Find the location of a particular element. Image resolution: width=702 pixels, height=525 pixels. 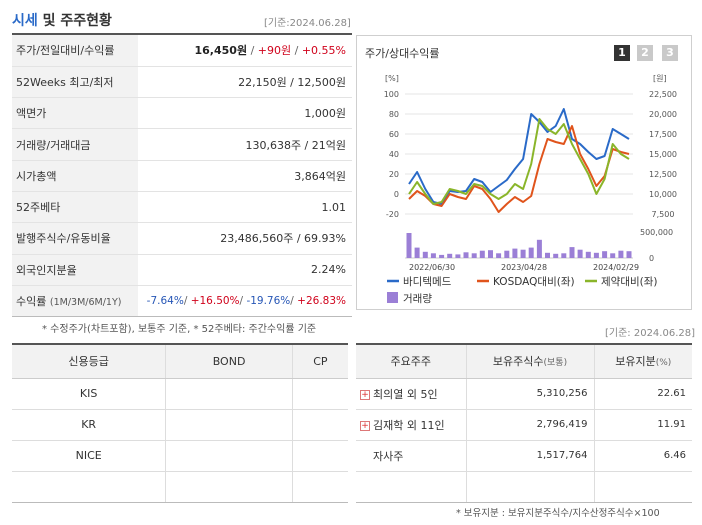

left-tick-label: 60 is located at coordinates (394, 134).